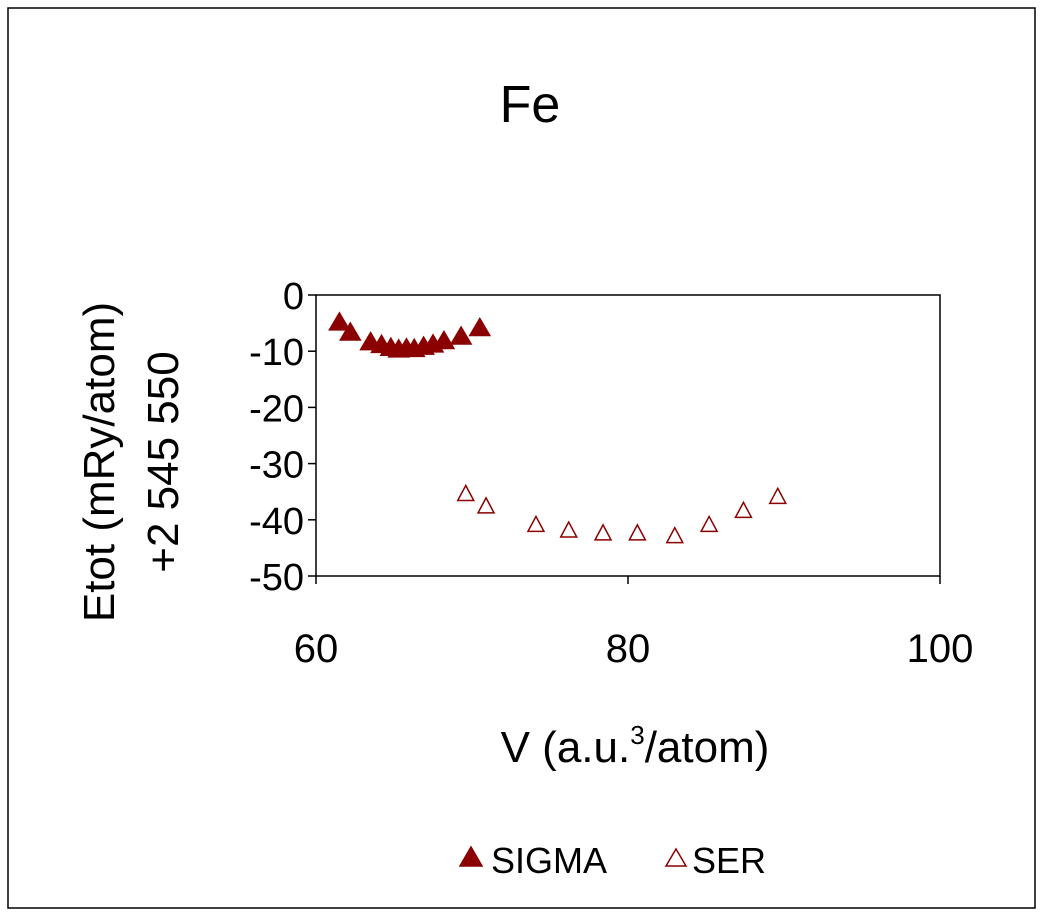 The image size is (1041, 913). I want to click on legend: SIGMA SER, so click(612, 860).